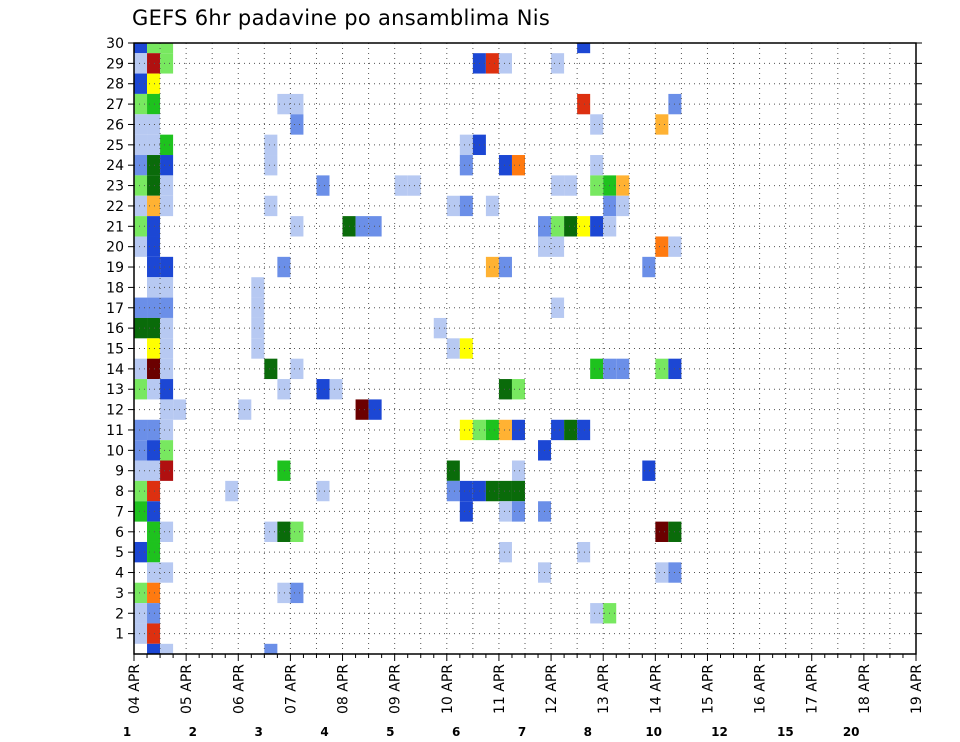 Image resolution: width=960 pixels, height=742 pixels. Describe the element at coordinates (119, 594) in the screenshot. I see `y-tick-label: 3` at that location.